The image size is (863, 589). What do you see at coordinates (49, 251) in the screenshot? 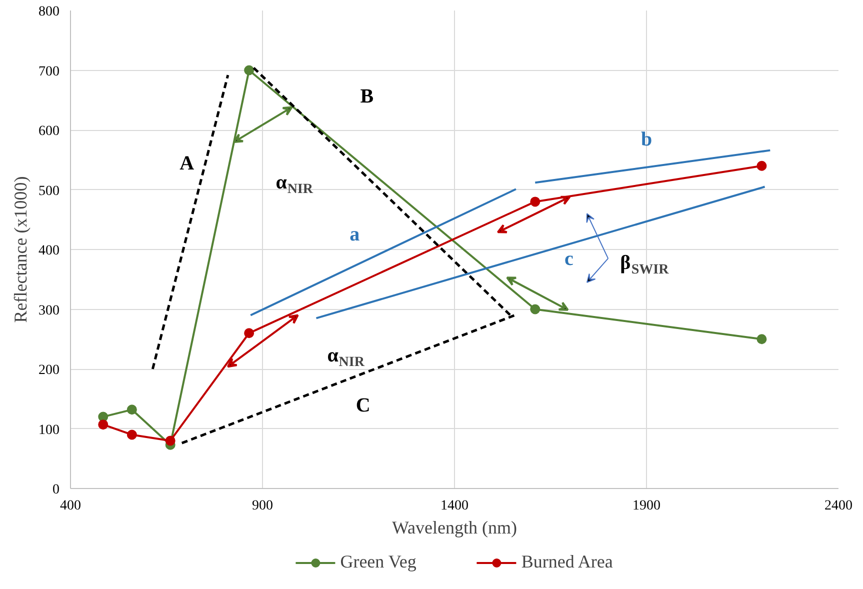
I see `y-tick-label: 400` at bounding box center [49, 251].